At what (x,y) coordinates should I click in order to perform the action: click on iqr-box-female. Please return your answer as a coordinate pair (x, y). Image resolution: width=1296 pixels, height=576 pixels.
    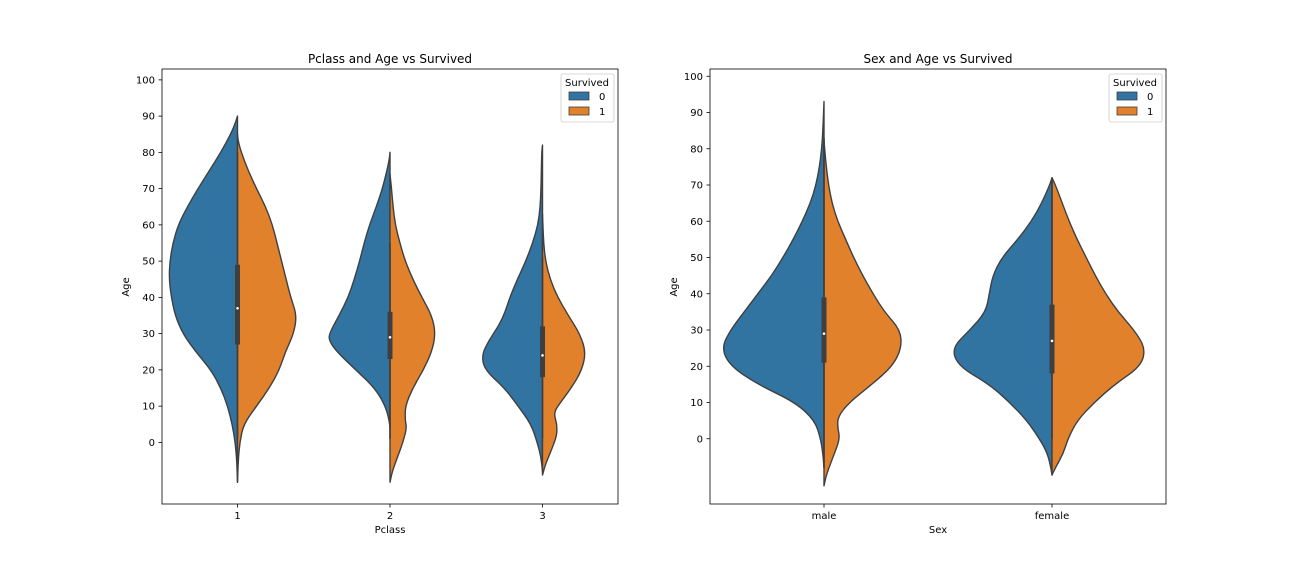
    Looking at the image, I should click on (1052, 339).